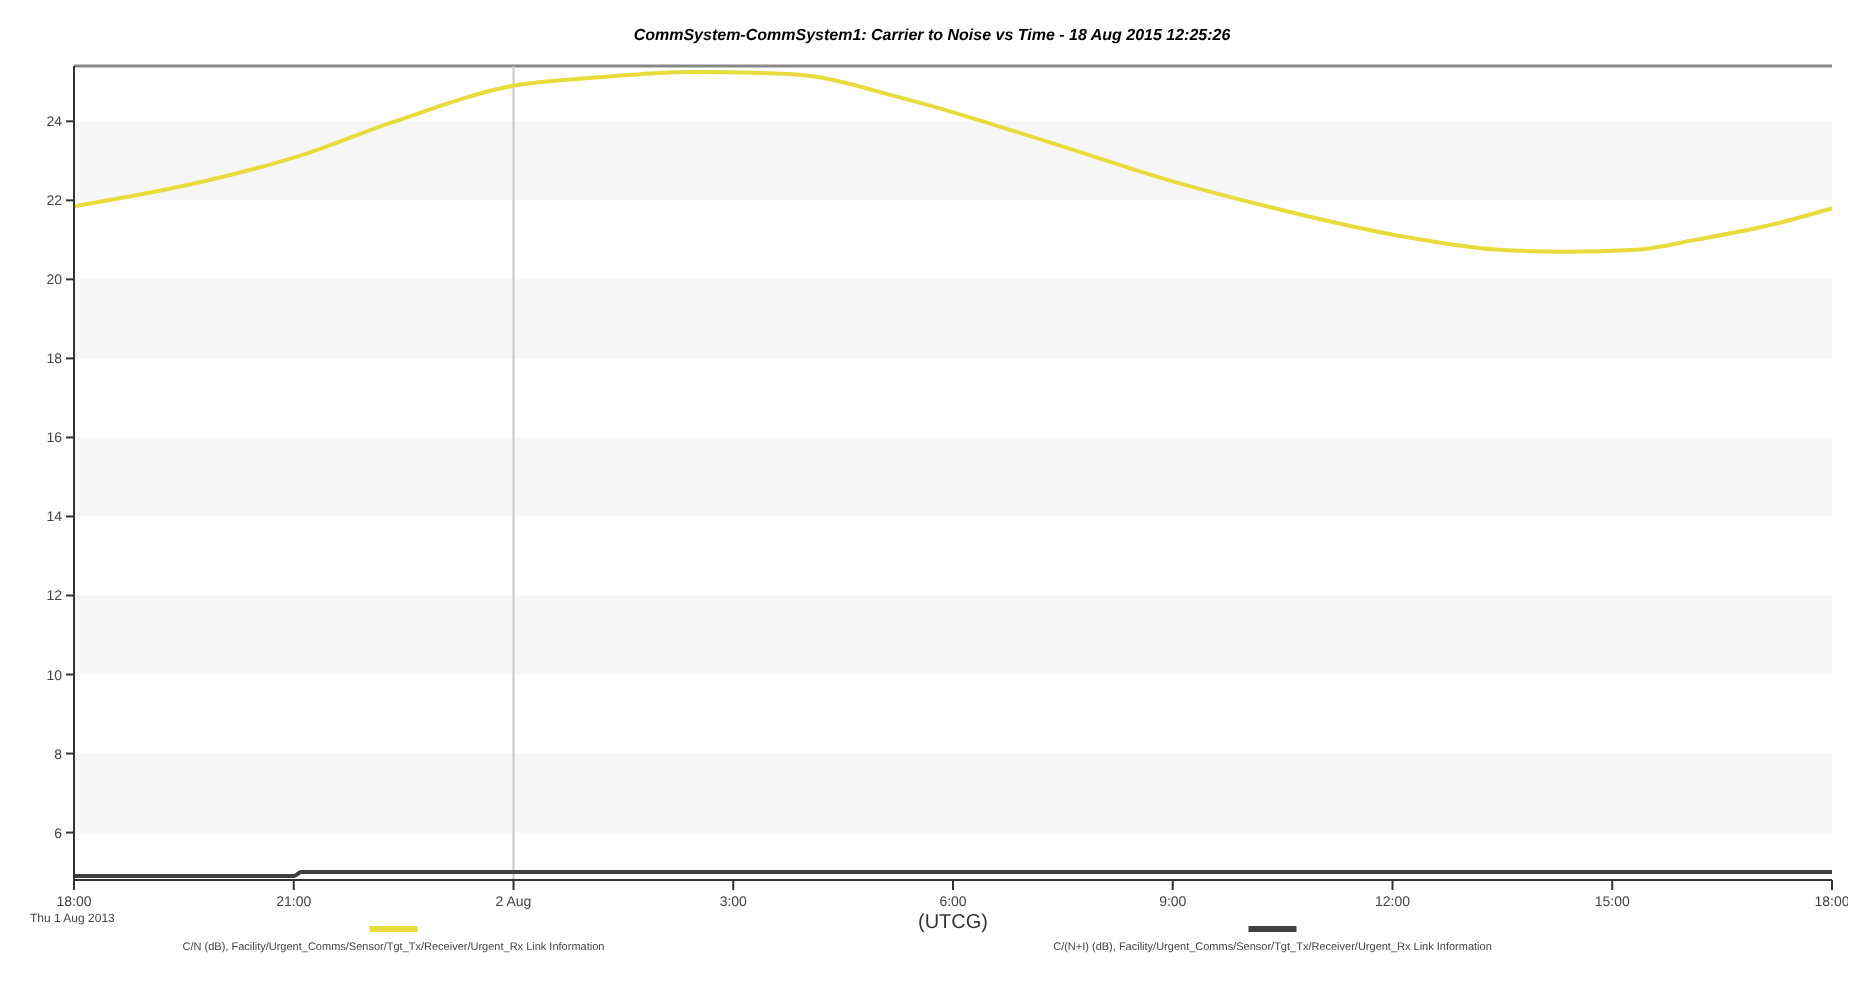 The width and height of the screenshot is (1864, 986). I want to click on x-axis-title: (UTCG), so click(953, 923).